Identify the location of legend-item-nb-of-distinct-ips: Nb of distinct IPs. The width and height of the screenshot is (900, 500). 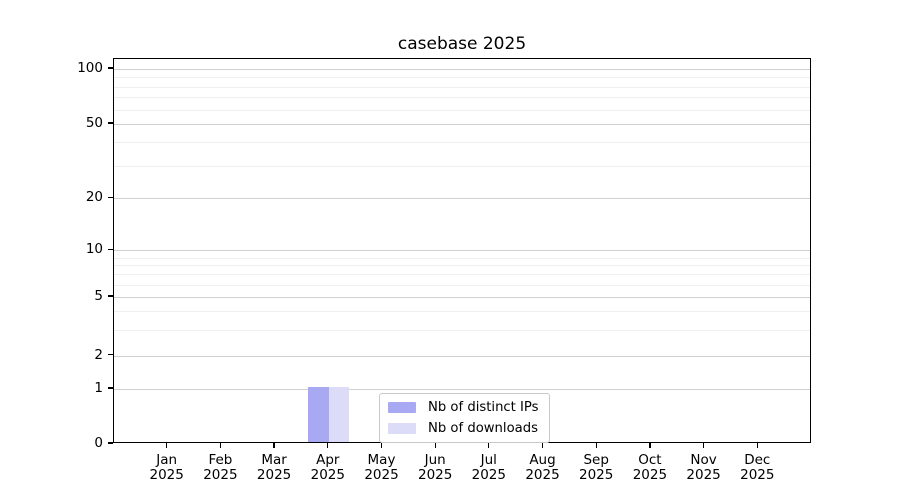
(463, 407).